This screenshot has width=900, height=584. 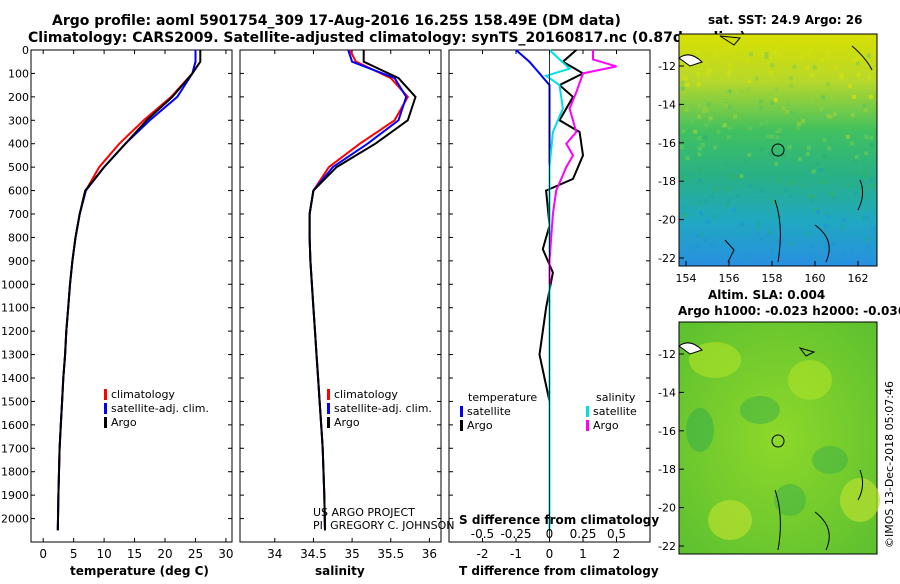 I want to click on x-tick-label: 35, so click(x=351, y=554).